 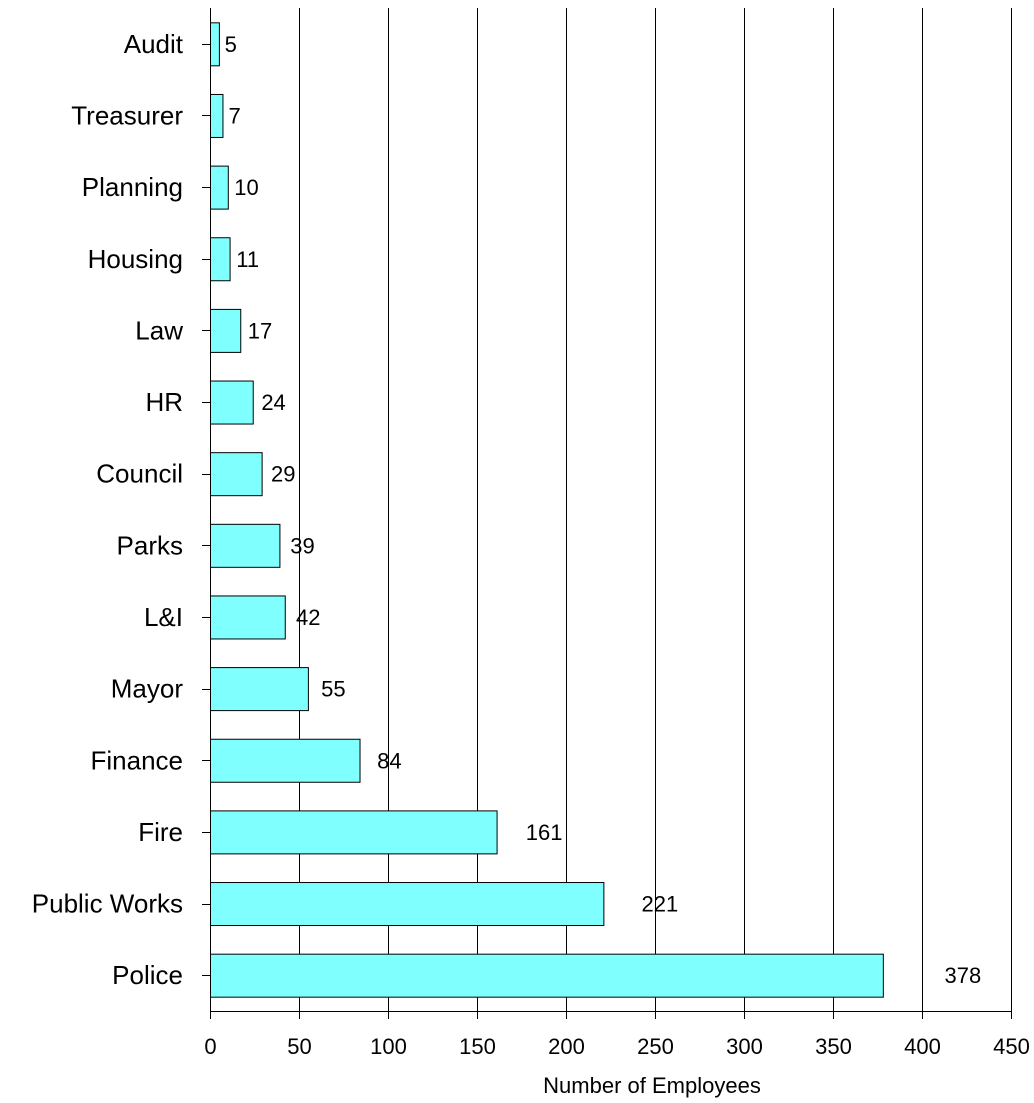 What do you see at coordinates (333, 689) in the screenshot?
I see `data-label: 55` at bounding box center [333, 689].